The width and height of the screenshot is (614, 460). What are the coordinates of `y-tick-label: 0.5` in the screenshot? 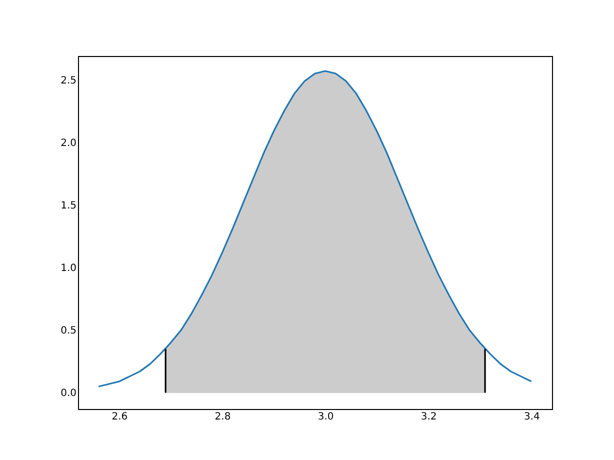 It's located at (68, 331).